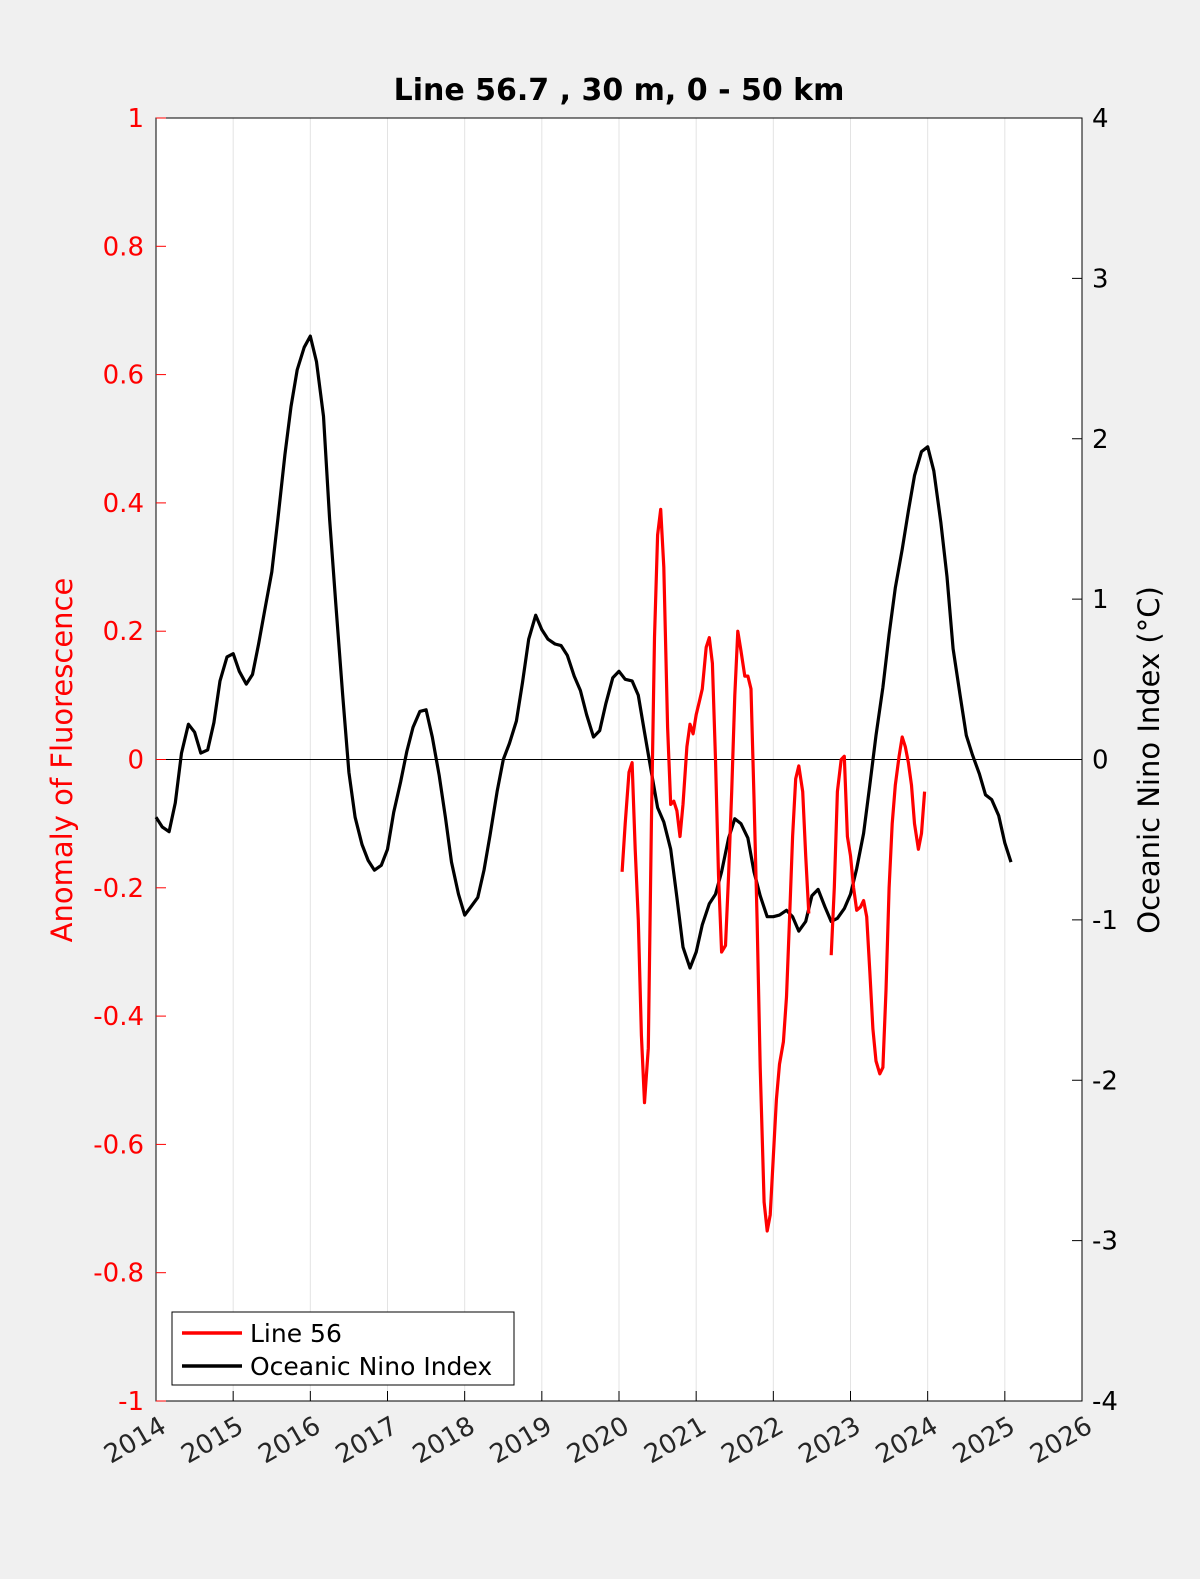 The width and height of the screenshot is (1200, 1579). What do you see at coordinates (131, 1402) in the screenshot?
I see `left-tick-label: -1` at bounding box center [131, 1402].